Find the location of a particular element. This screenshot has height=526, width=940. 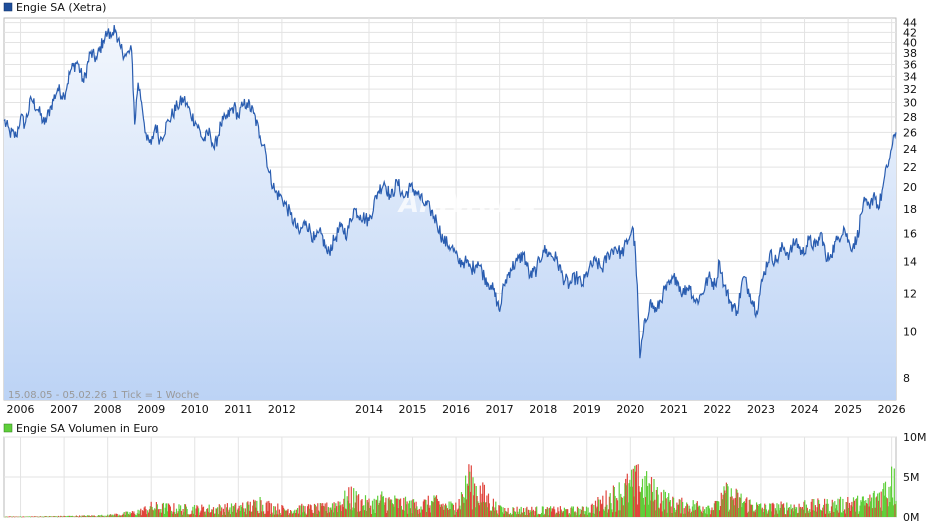

x-year-label: 2012 is located at coordinates (282, 409).